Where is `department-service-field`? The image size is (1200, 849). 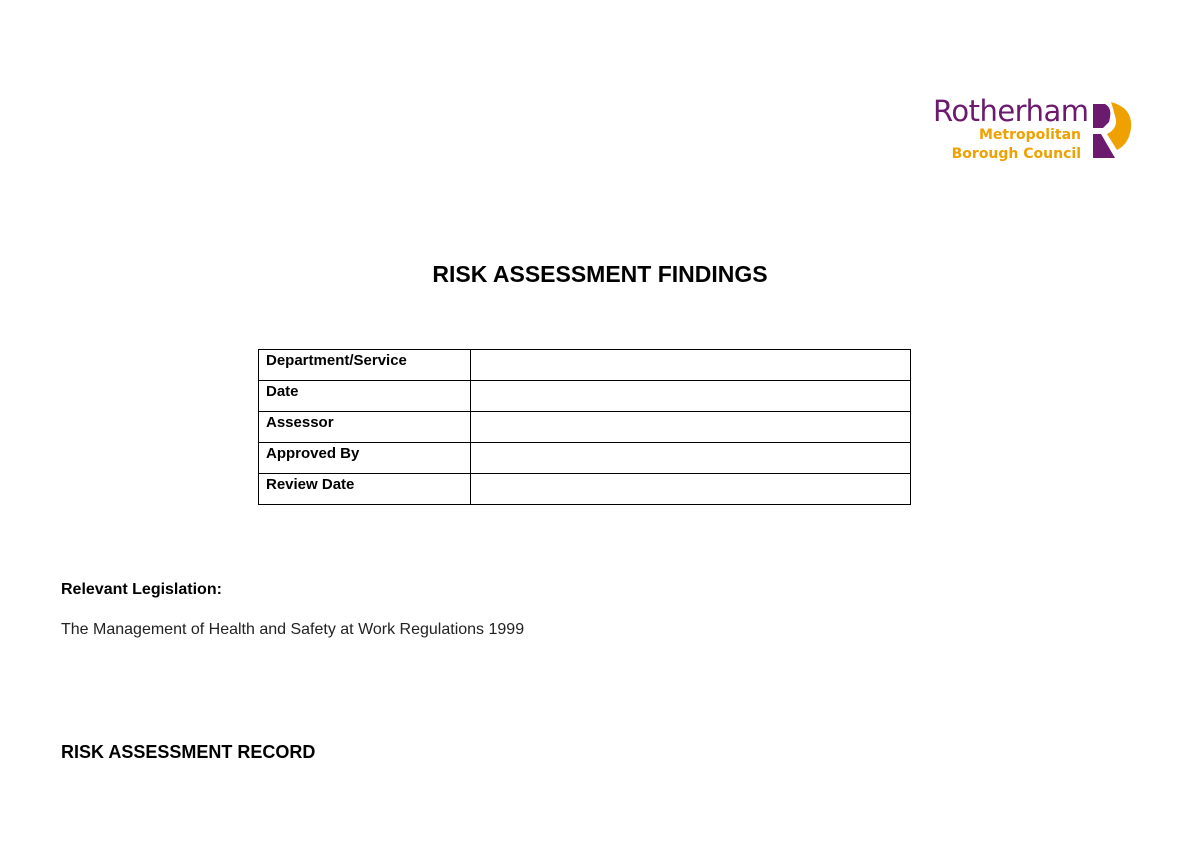 department-service-field is located at coordinates (692, 365).